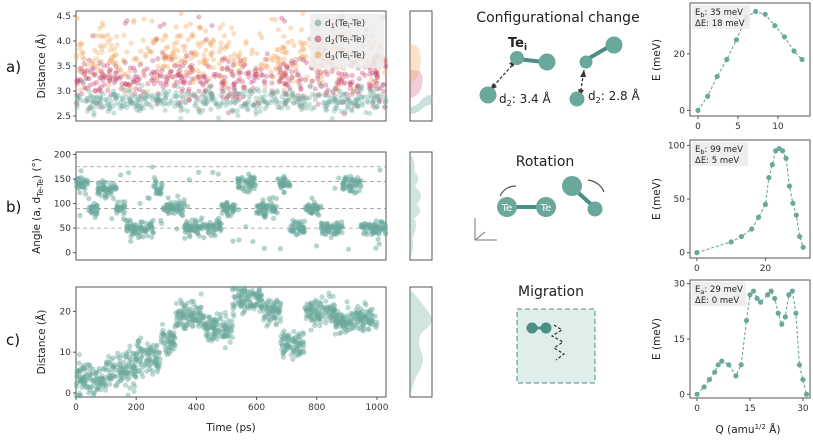  Describe the element at coordinates (680, 200) in the screenshot. I see `ytick-label: 50` at that location.